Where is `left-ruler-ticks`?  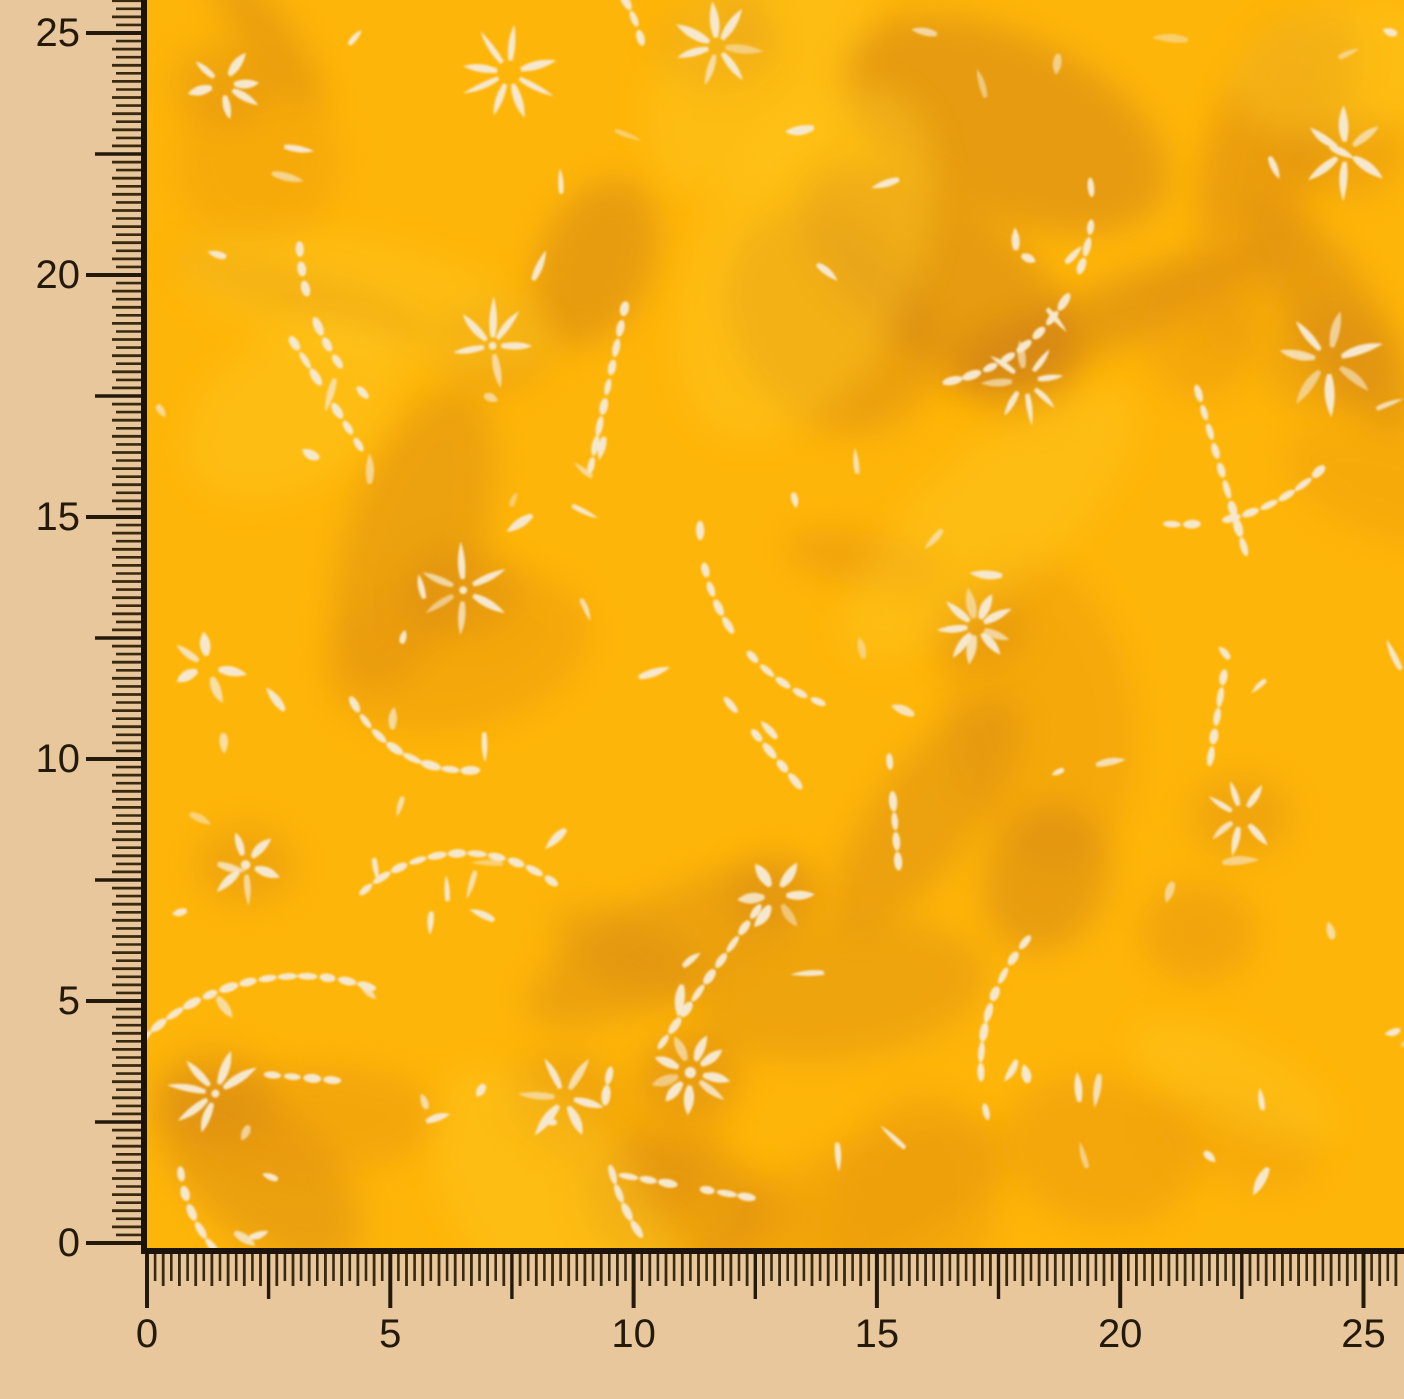
left-ruler-ticks is located at coordinates (113, 622).